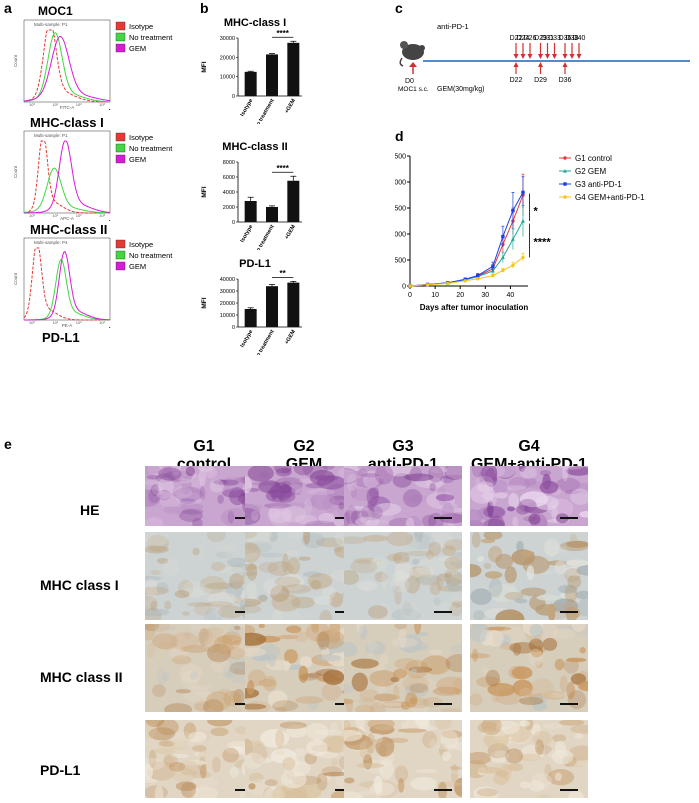  Describe the element at coordinates (565, 38) in the screenshot. I see `anti-pd1-day-label: D36` at that location.